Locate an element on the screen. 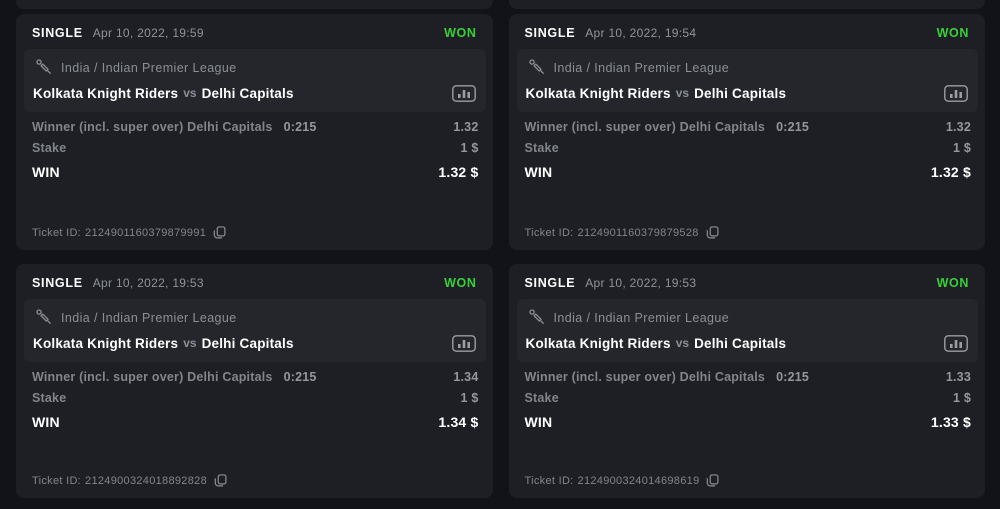  ticket-id-value: 2124900324014698619 is located at coordinates (638, 480).